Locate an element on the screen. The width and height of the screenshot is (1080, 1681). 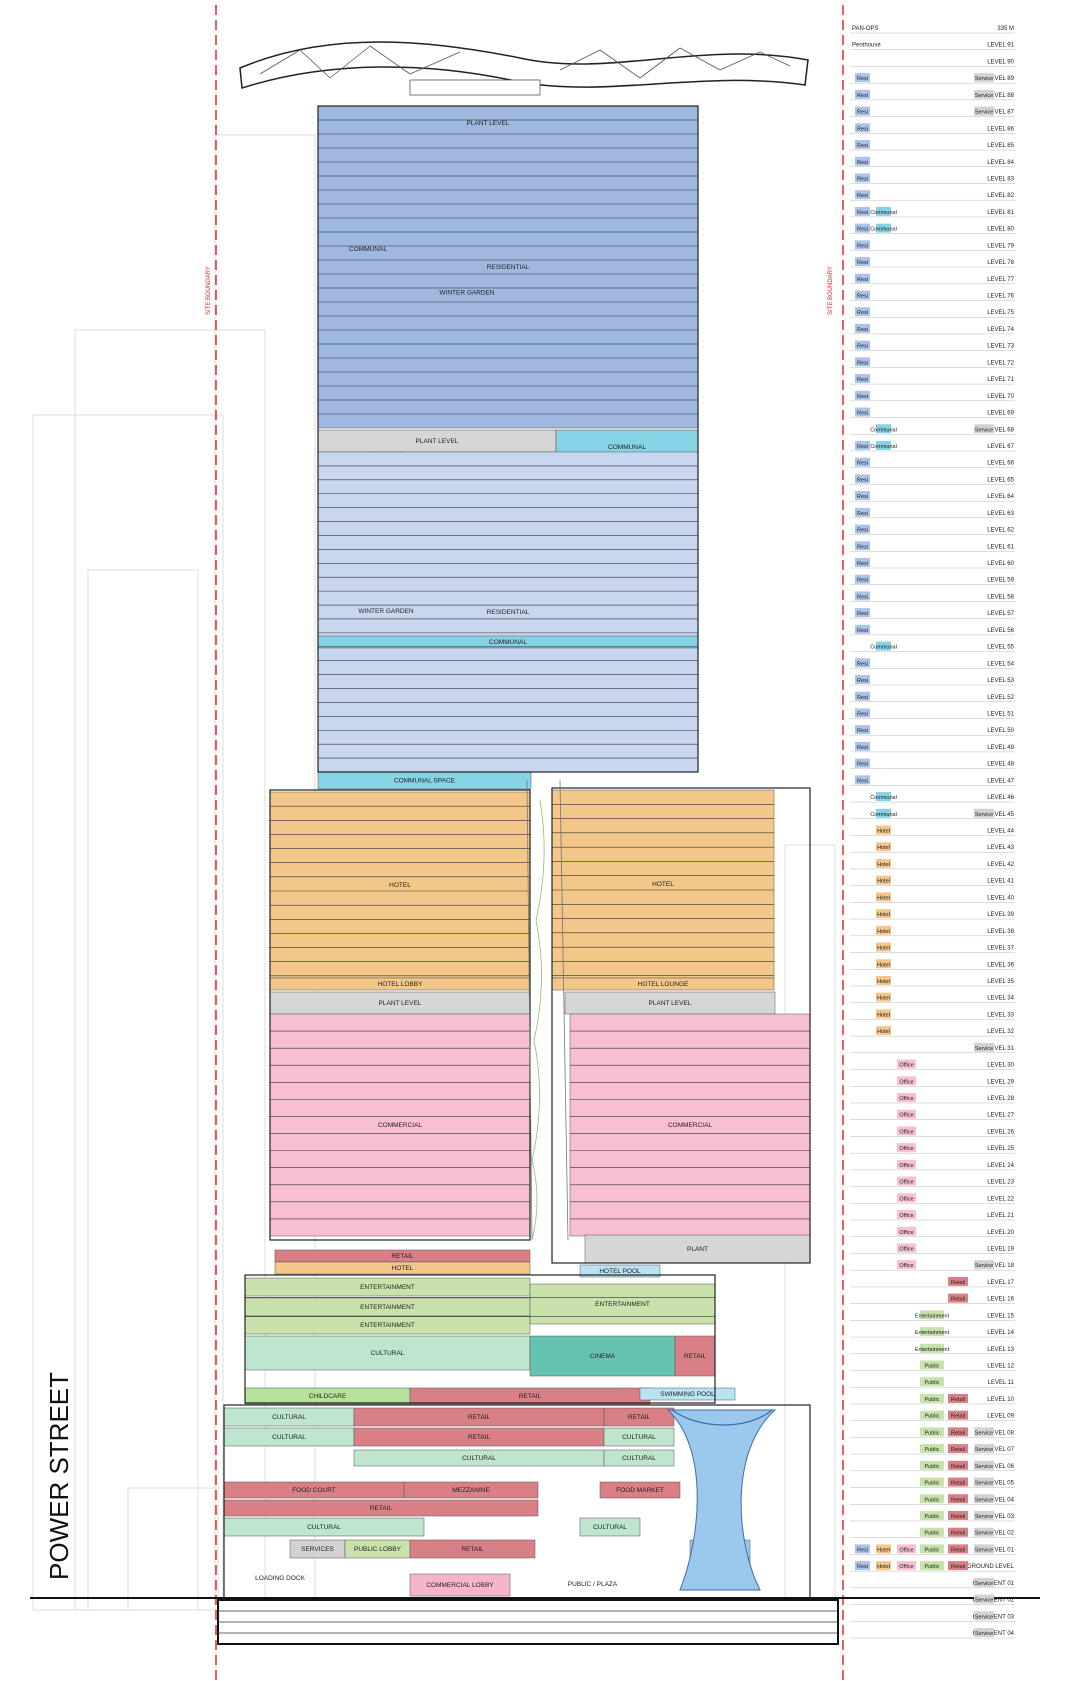
zone-plant5 is located at coordinates (697, 1249).